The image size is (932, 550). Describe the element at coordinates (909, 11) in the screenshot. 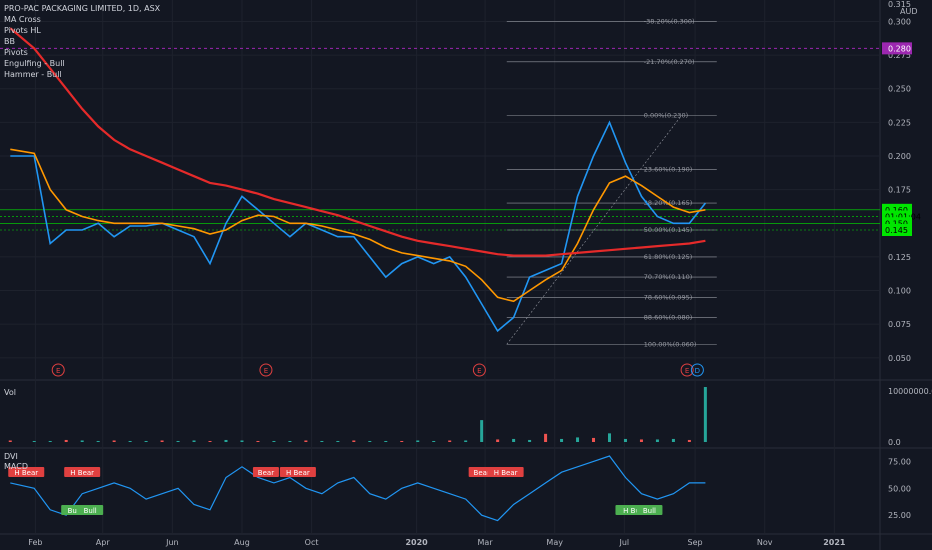

I see `currency-label: AUD` at that location.